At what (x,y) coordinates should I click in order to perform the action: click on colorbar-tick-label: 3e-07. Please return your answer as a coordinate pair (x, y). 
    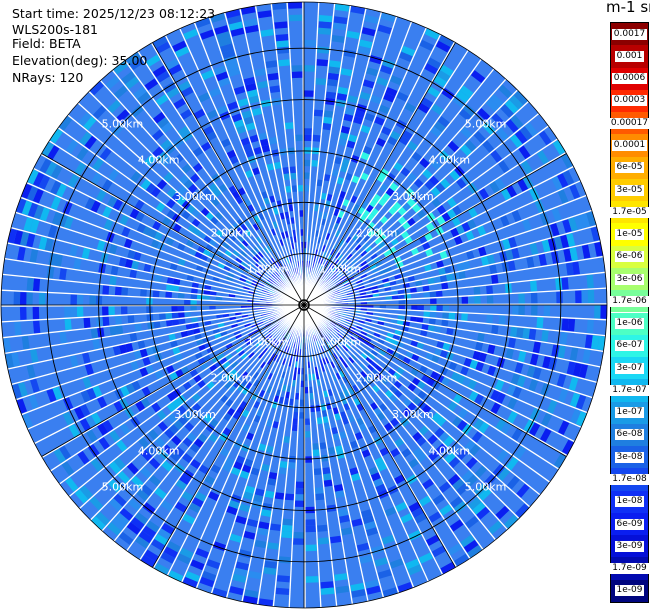
    Looking at the image, I should click on (629, 368).